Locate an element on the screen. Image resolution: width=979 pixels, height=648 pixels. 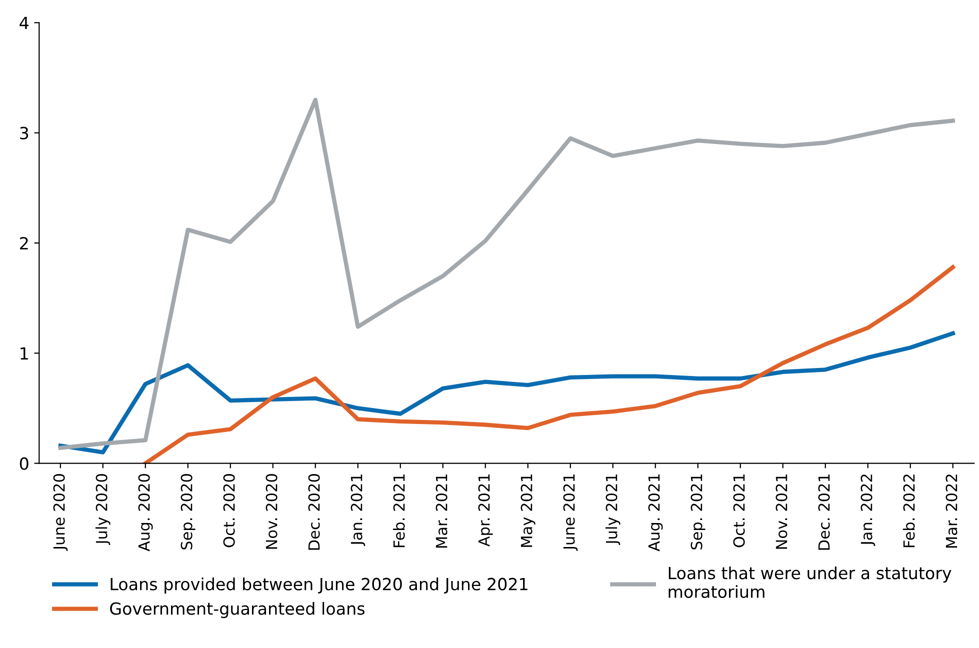
y-tick-label: 2 is located at coordinates (24, 243).